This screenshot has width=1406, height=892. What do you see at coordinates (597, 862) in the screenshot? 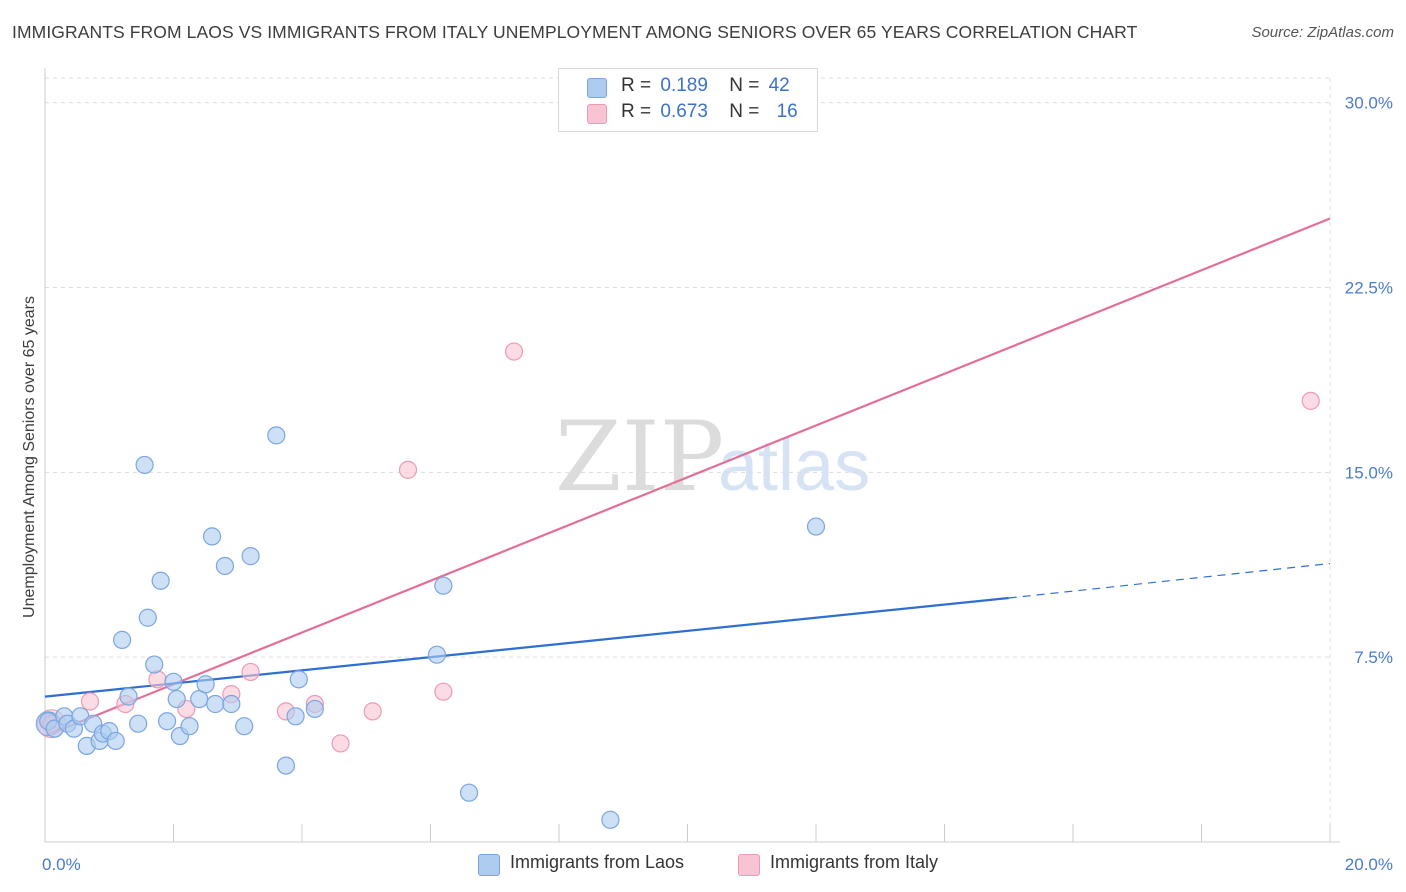
I see `bottom-legend-label-laos: Immigrants from Laos` at bounding box center [597, 862].